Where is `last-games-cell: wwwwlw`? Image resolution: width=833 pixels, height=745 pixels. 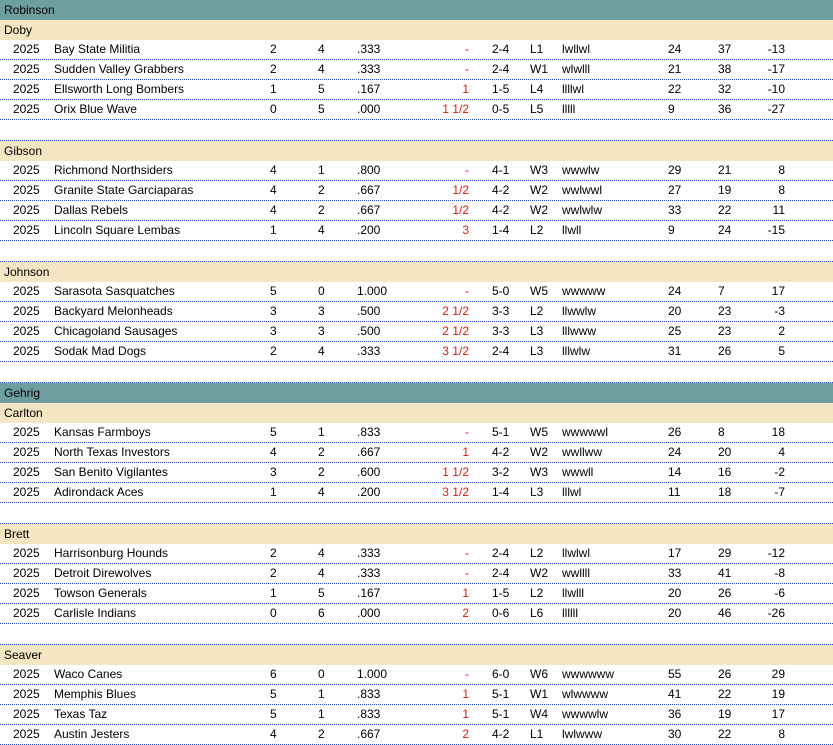 last-games-cell: wwwwlw is located at coordinates (585, 714).